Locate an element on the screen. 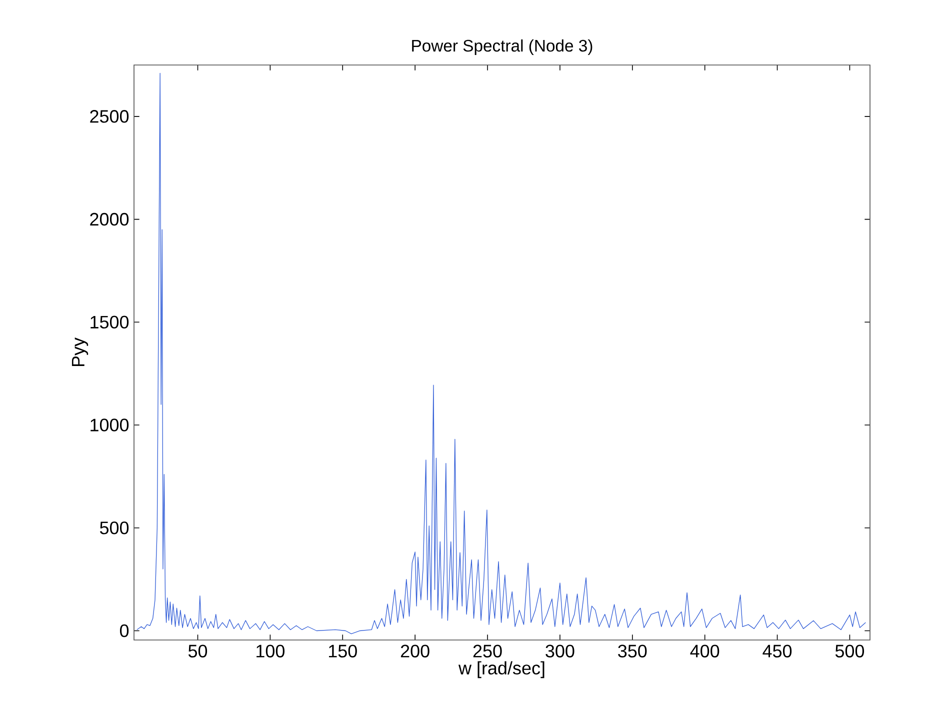  y-tick-label: 2500 is located at coordinates (109, 116).